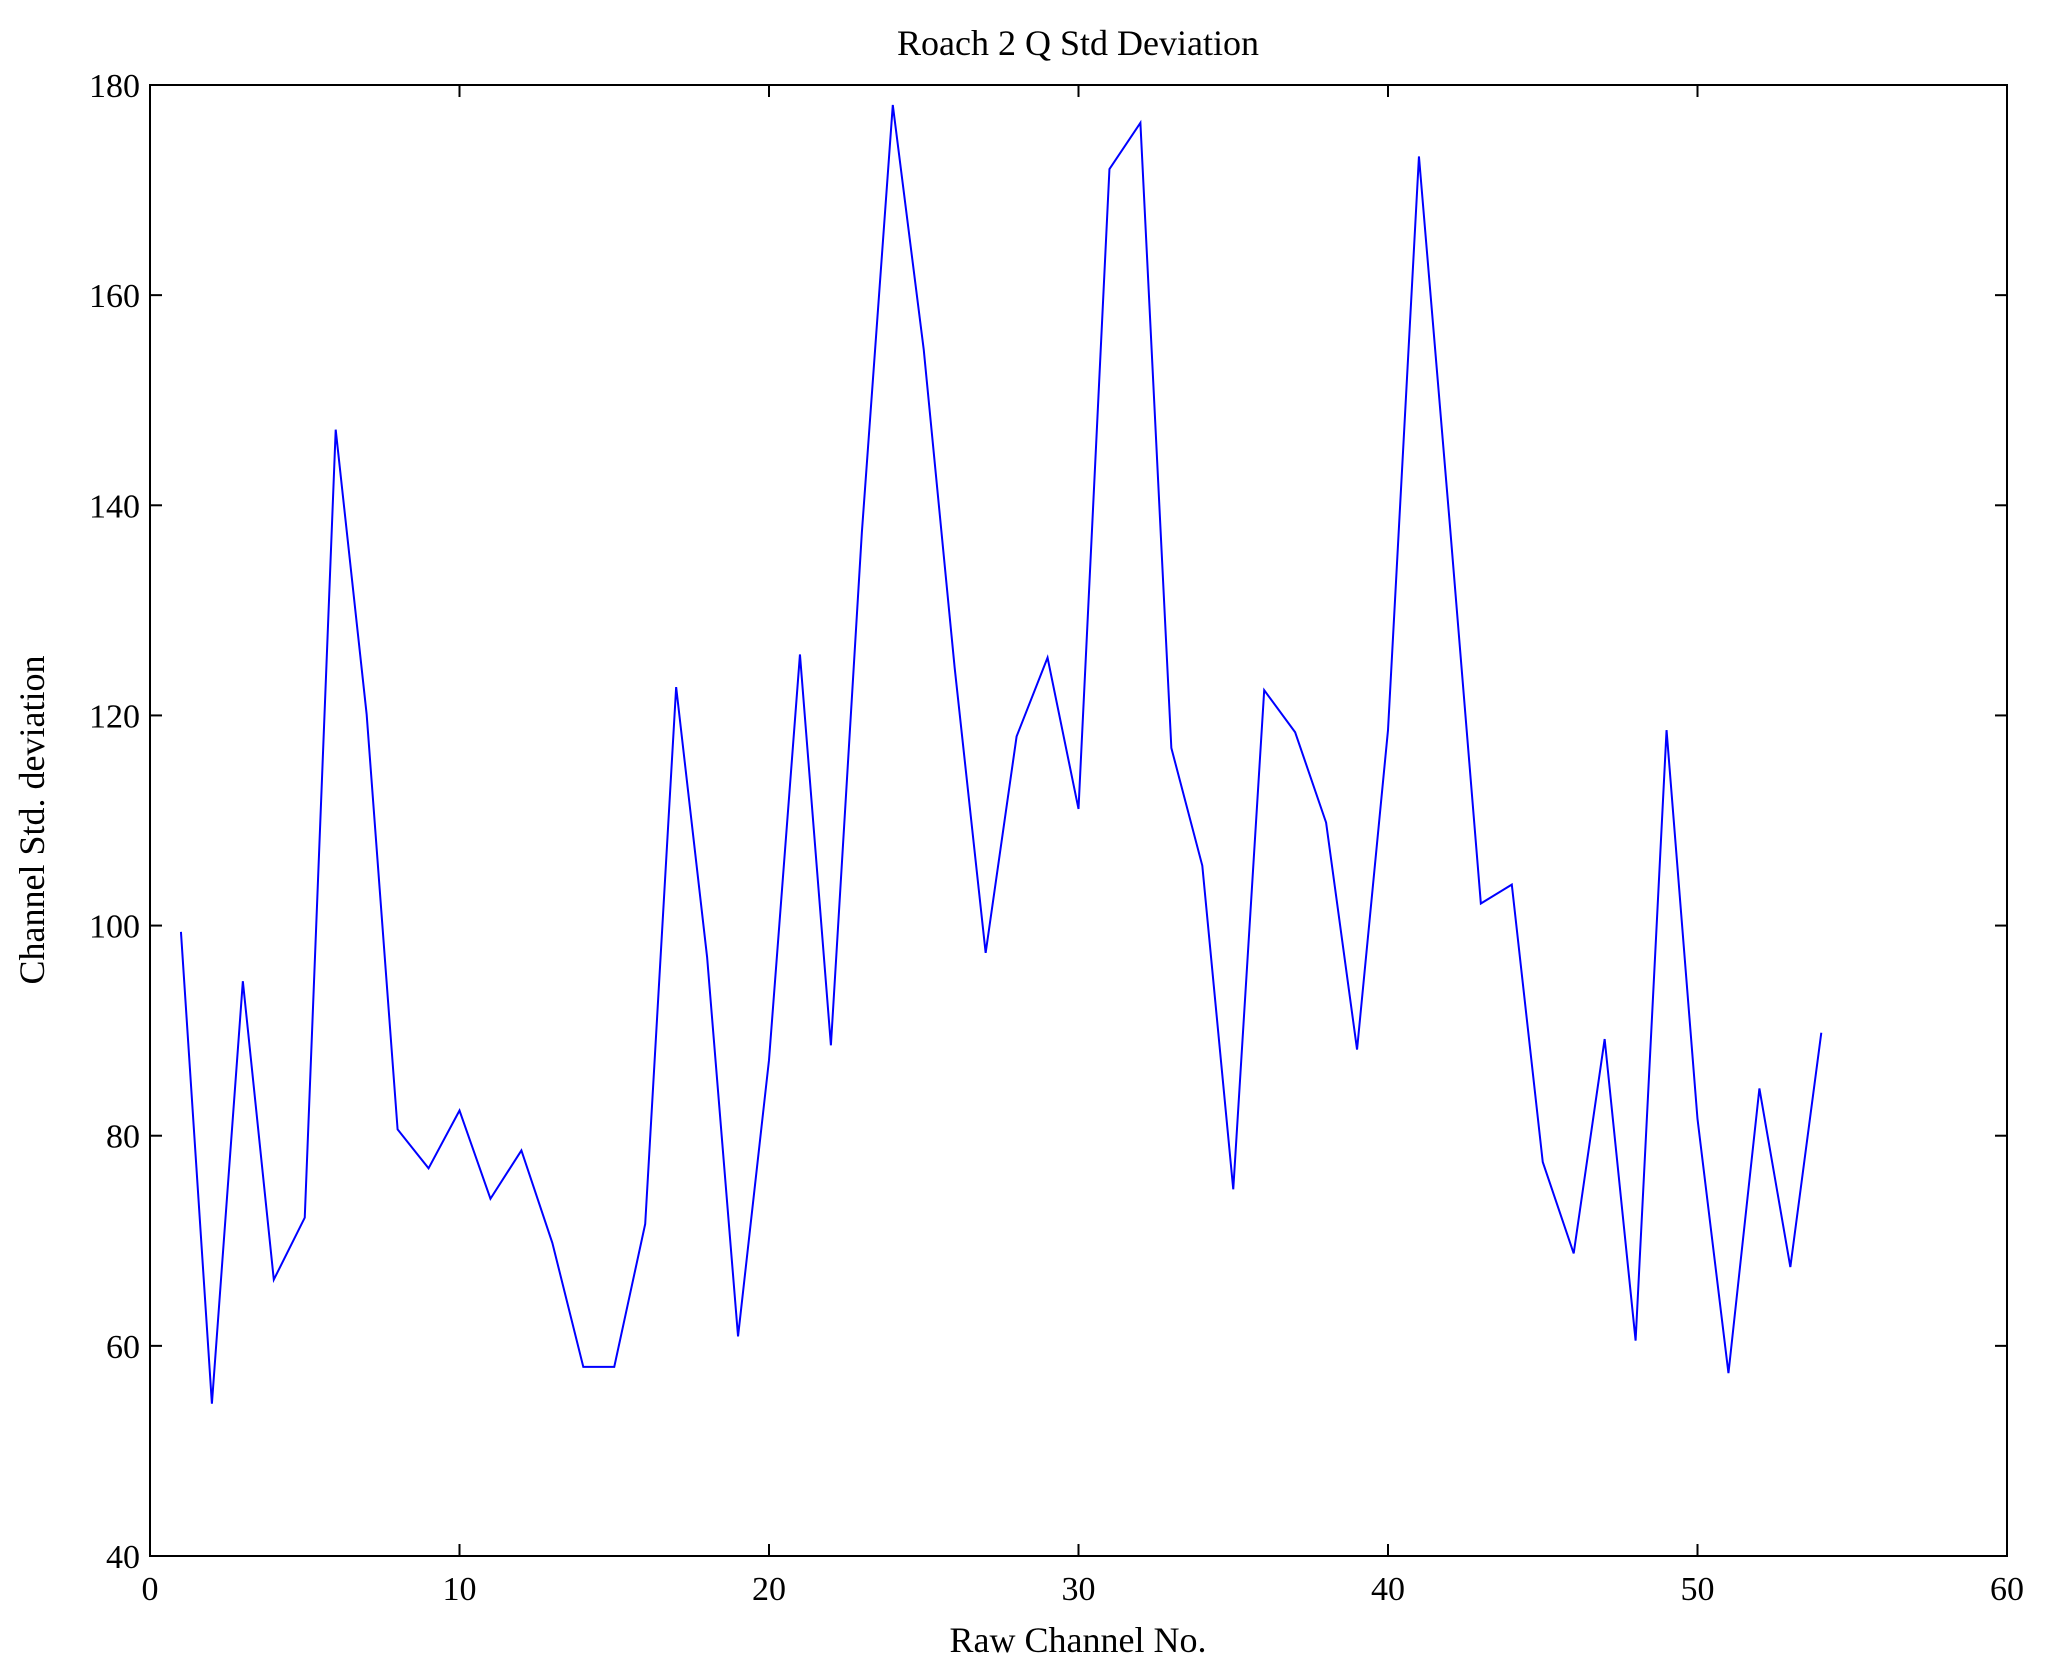 The width and height of the screenshot is (2046, 1671). I want to click on x-tick-label: 10, so click(460, 1589).